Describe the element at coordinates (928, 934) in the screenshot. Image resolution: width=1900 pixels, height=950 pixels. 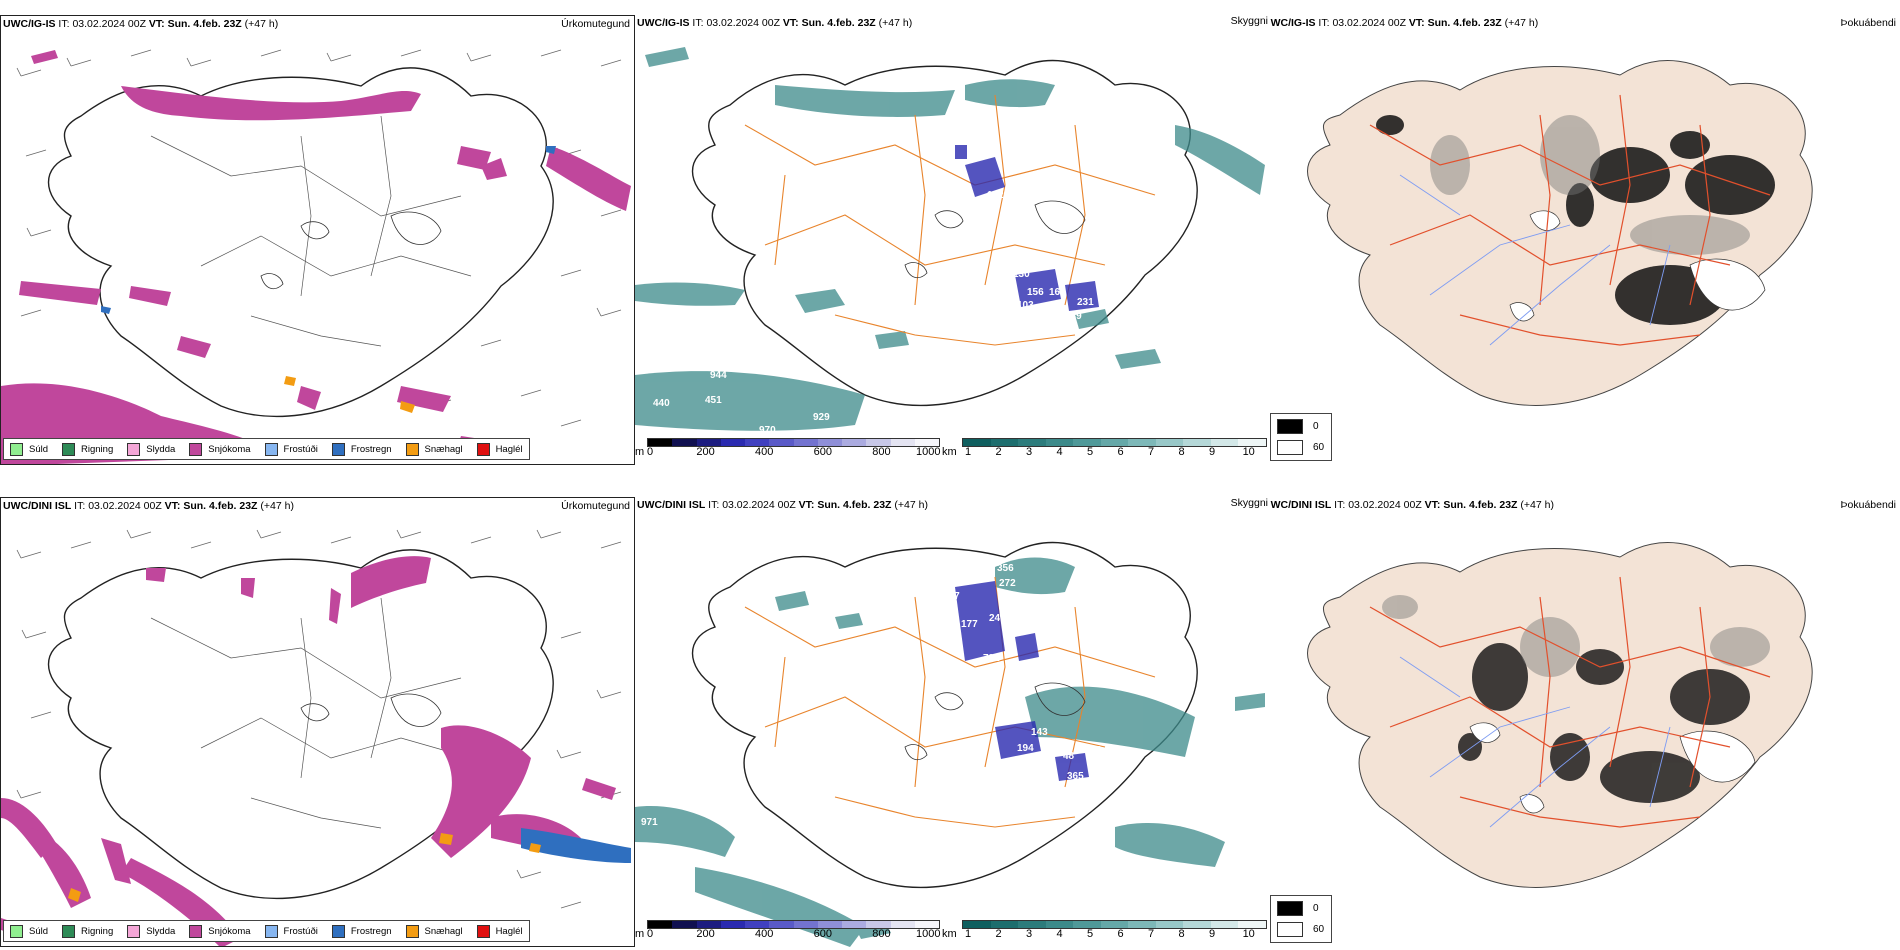
I see `tick-label: 1000` at that location.